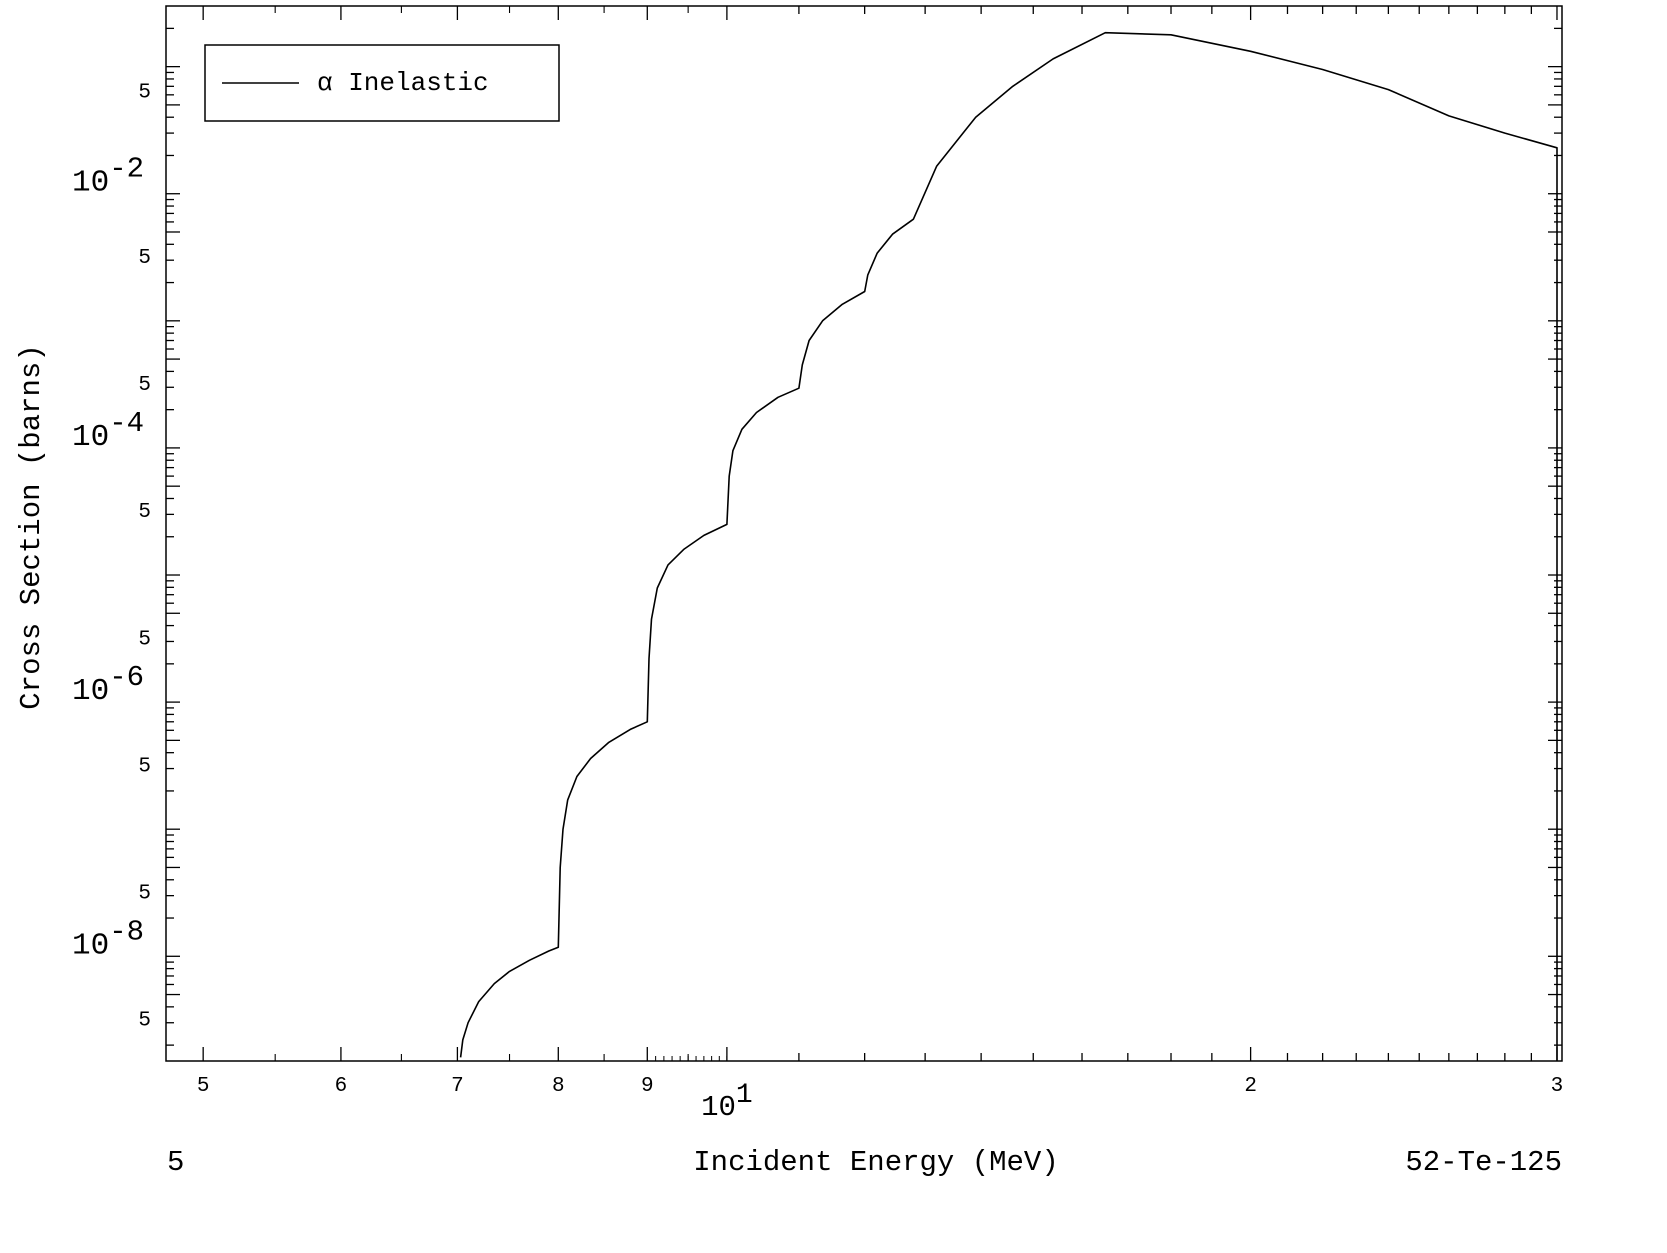  Describe the element at coordinates (108, 177) in the screenshot. I see `y-tick-label-decade: 10⁻²` at that location.